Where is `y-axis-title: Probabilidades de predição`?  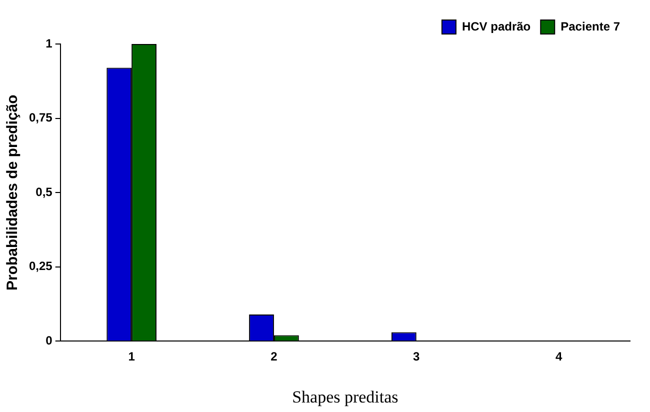
y-axis-title: Probabilidades de predição is located at coordinates (13, 192).